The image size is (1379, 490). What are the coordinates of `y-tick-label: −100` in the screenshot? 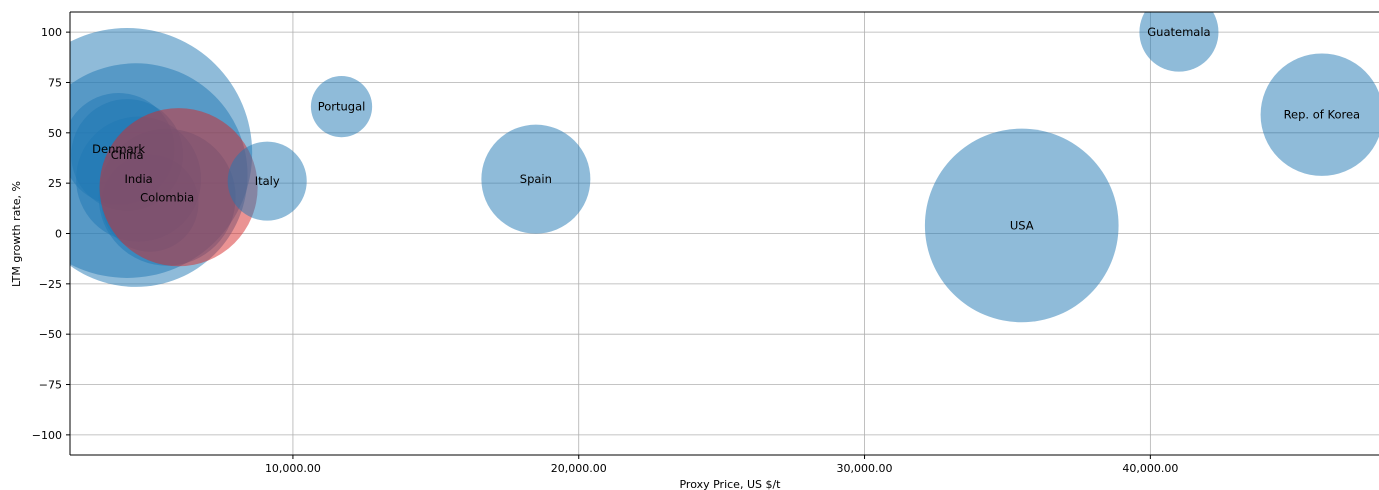 It's located at (47, 435).